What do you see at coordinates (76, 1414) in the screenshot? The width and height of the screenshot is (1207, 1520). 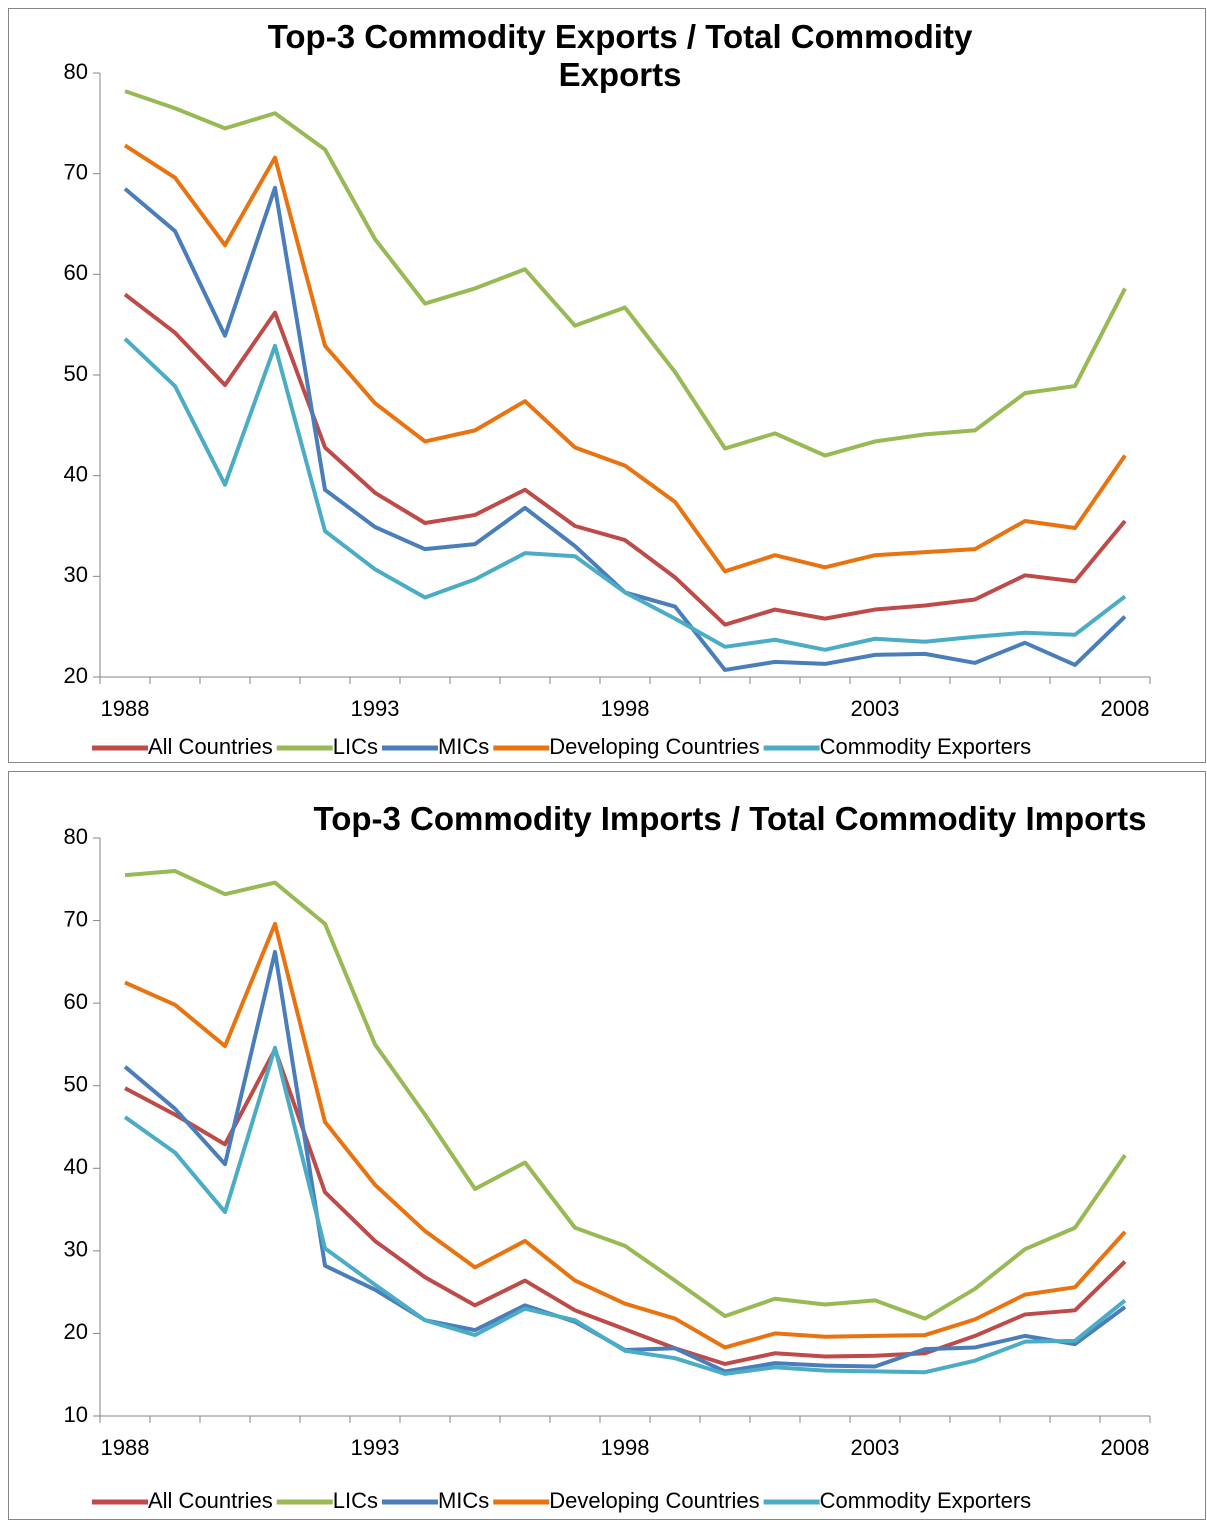 I see `y-tick-label: 10` at bounding box center [76, 1414].